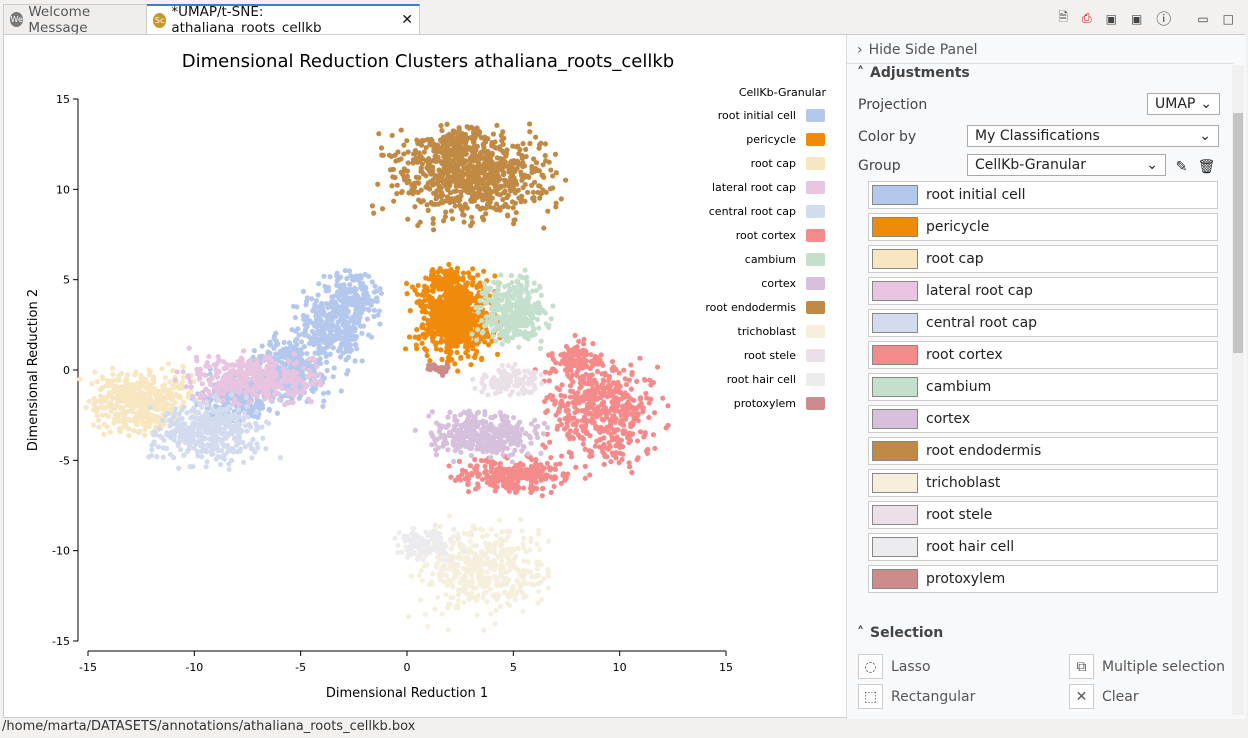  What do you see at coordinates (1111, 18) in the screenshot?
I see `save-icon: ▣` at bounding box center [1111, 18].